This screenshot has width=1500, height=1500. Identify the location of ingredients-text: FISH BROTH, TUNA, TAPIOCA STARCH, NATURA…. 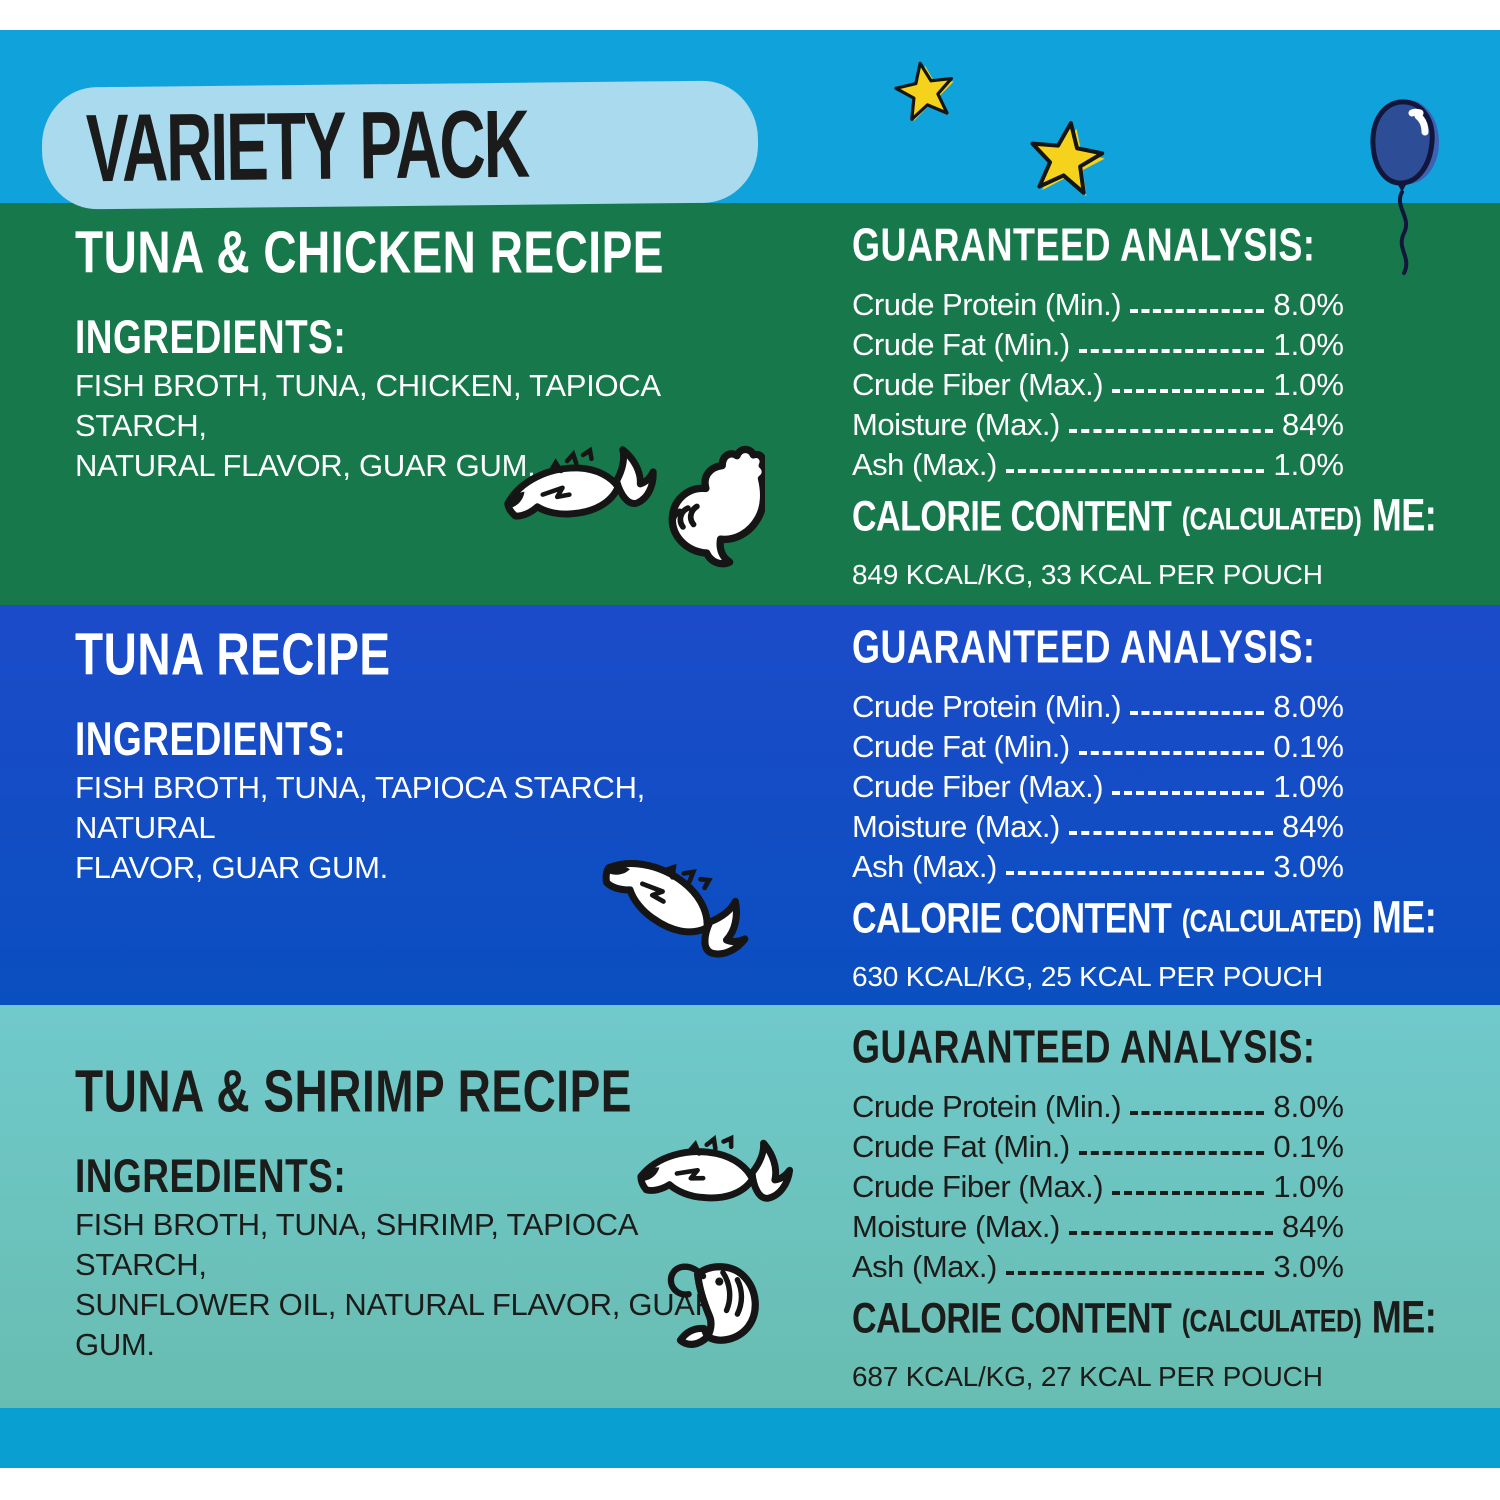
(425, 828).